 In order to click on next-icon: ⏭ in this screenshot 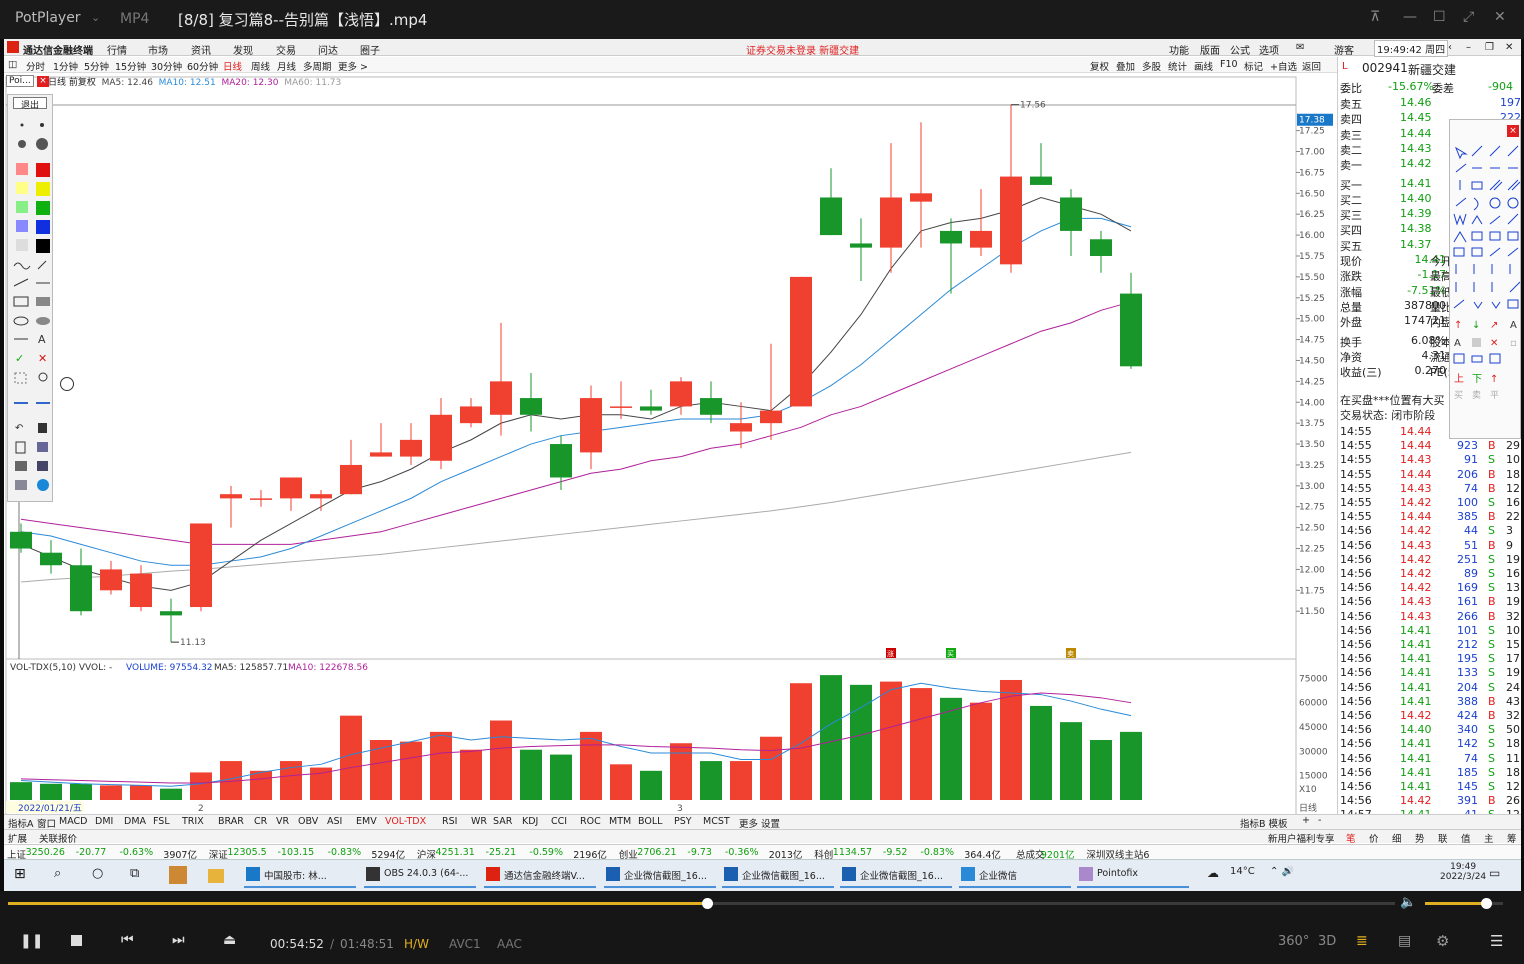, I will do `click(178, 940)`.